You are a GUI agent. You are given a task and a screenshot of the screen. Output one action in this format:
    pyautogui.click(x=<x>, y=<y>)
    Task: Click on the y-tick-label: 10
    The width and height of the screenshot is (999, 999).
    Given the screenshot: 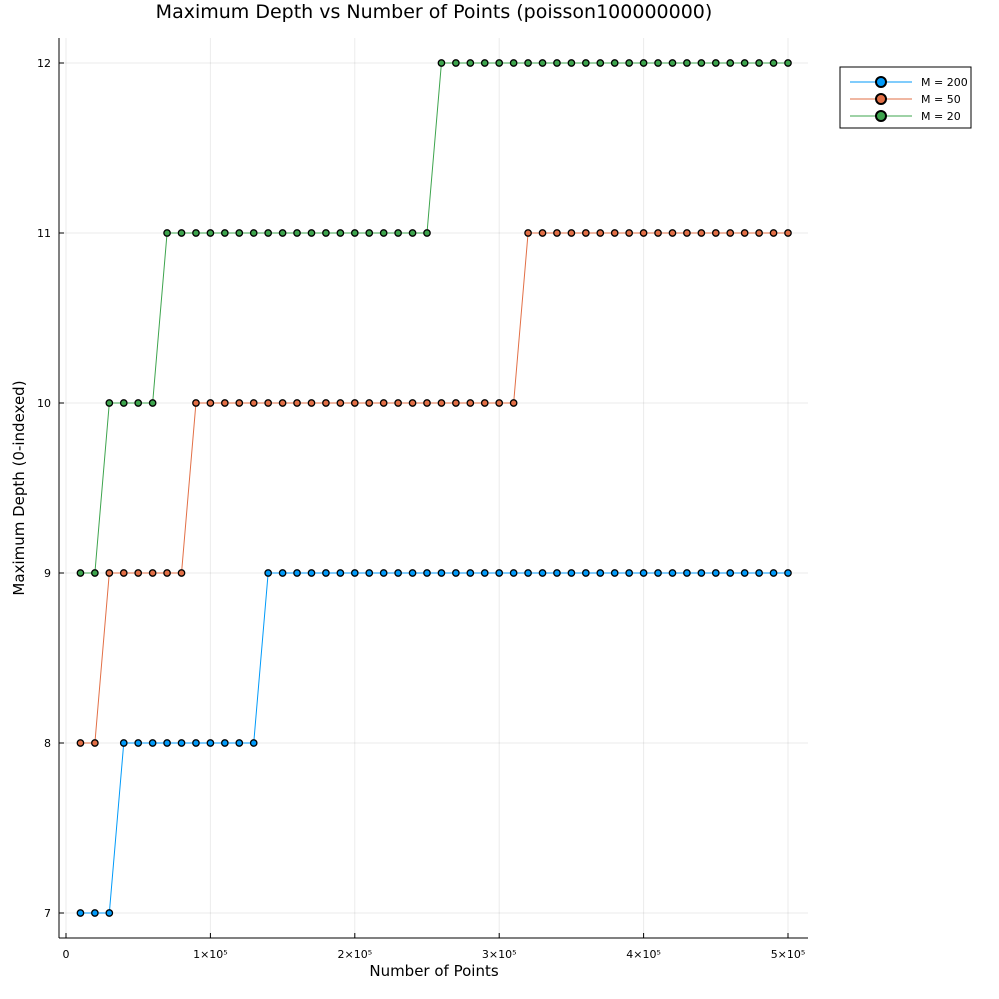 What is the action you would take?
    pyautogui.click(x=44, y=403)
    